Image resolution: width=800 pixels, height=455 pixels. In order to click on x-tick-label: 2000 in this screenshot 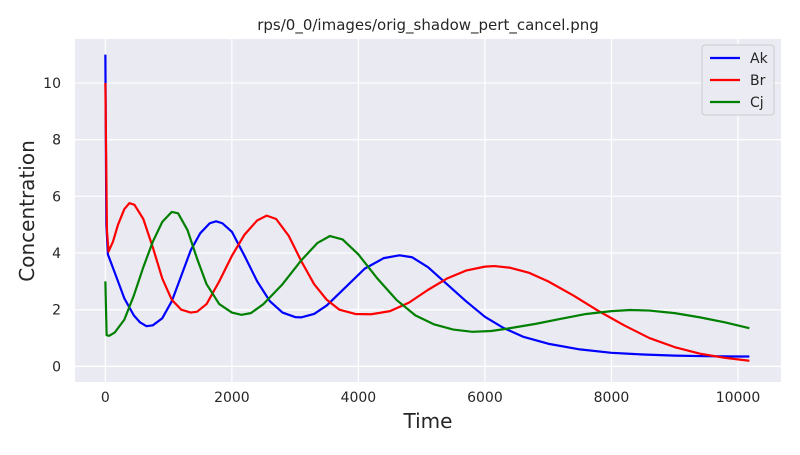, I will do `click(232, 398)`.